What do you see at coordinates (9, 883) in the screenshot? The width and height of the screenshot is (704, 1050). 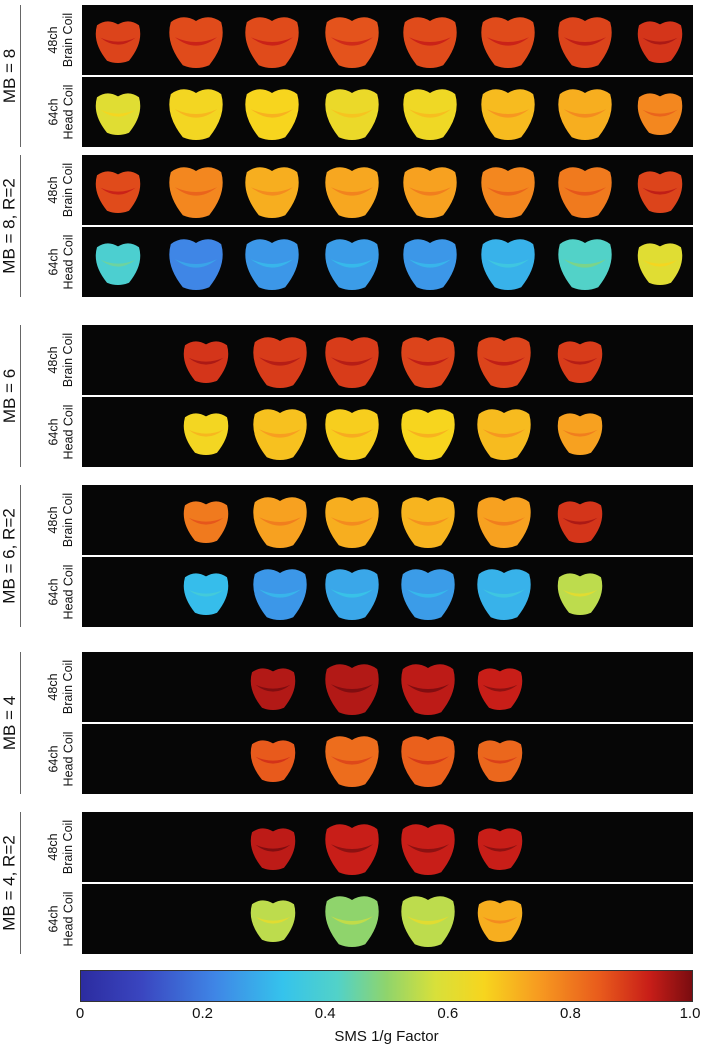 I see `group-label-text: MB = 4, R=2` at bounding box center [9, 883].